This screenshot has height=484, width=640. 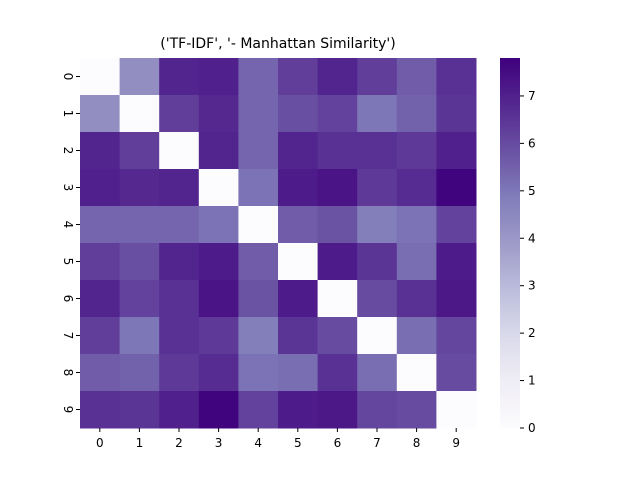 What do you see at coordinates (298, 373) in the screenshot?
I see `heatmap-cell-r8-c5` at bounding box center [298, 373].